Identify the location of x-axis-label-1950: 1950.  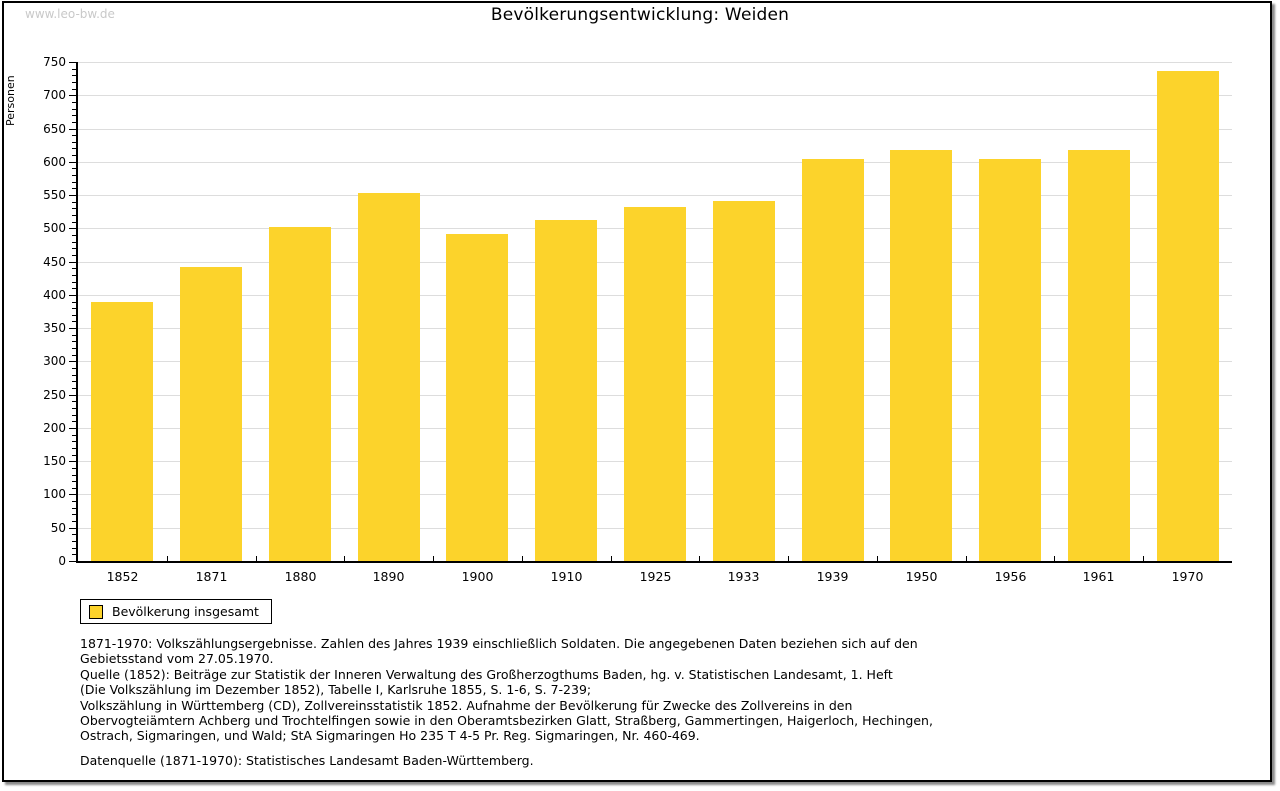
(921, 576).